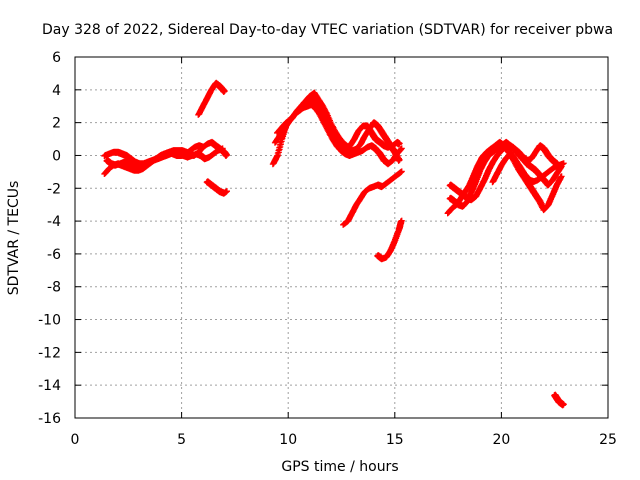 Image resolution: width=640 pixels, height=480 pixels. What do you see at coordinates (56, 156) in the screenshot?
I see `y-tick-label: 0` at bounding box center [56, 156].